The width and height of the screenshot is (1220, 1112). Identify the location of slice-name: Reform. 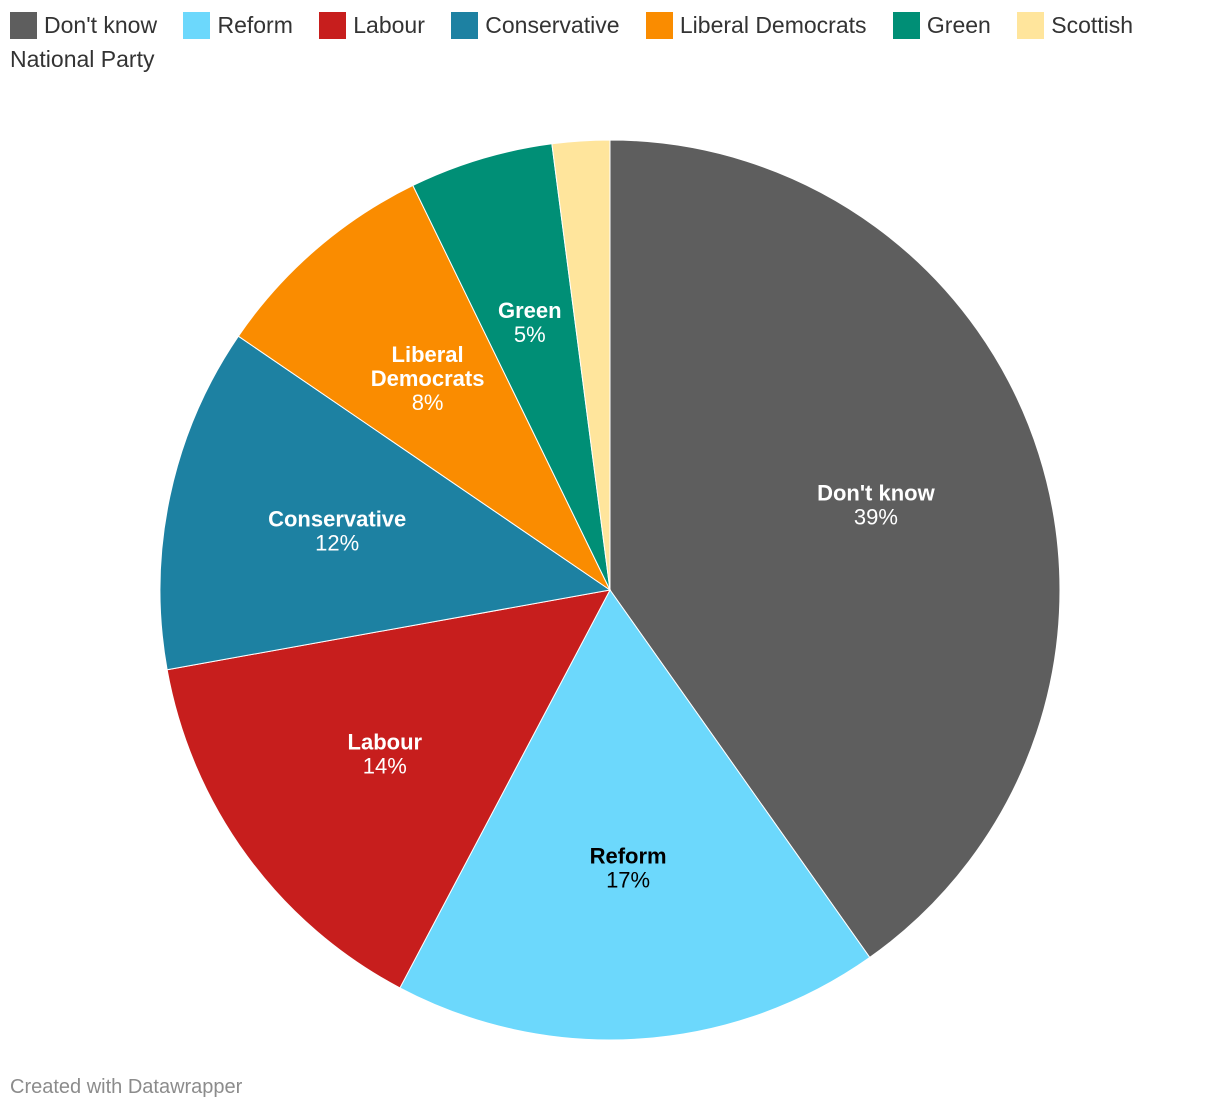
(628, 855).